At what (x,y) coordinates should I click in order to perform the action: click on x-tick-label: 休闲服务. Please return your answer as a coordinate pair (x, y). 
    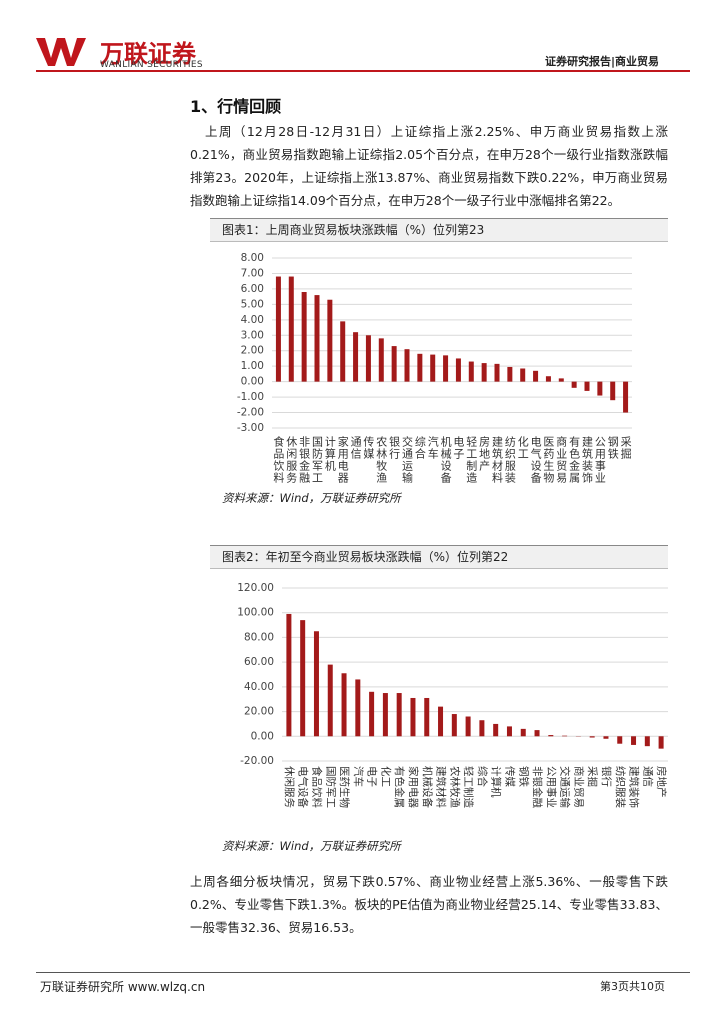
    Looking at the image, I should click on (291, 460).